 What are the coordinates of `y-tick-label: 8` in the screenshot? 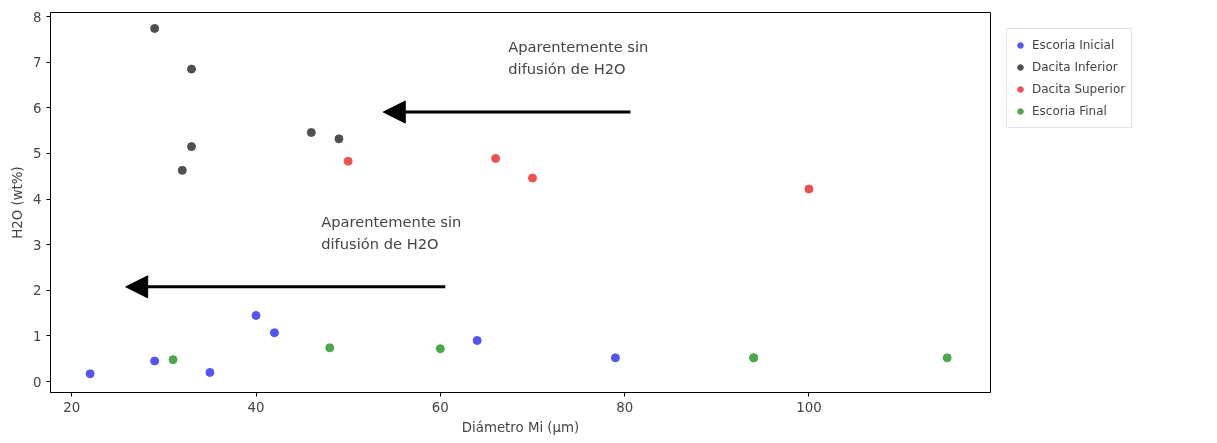 It's located at (37, 17).